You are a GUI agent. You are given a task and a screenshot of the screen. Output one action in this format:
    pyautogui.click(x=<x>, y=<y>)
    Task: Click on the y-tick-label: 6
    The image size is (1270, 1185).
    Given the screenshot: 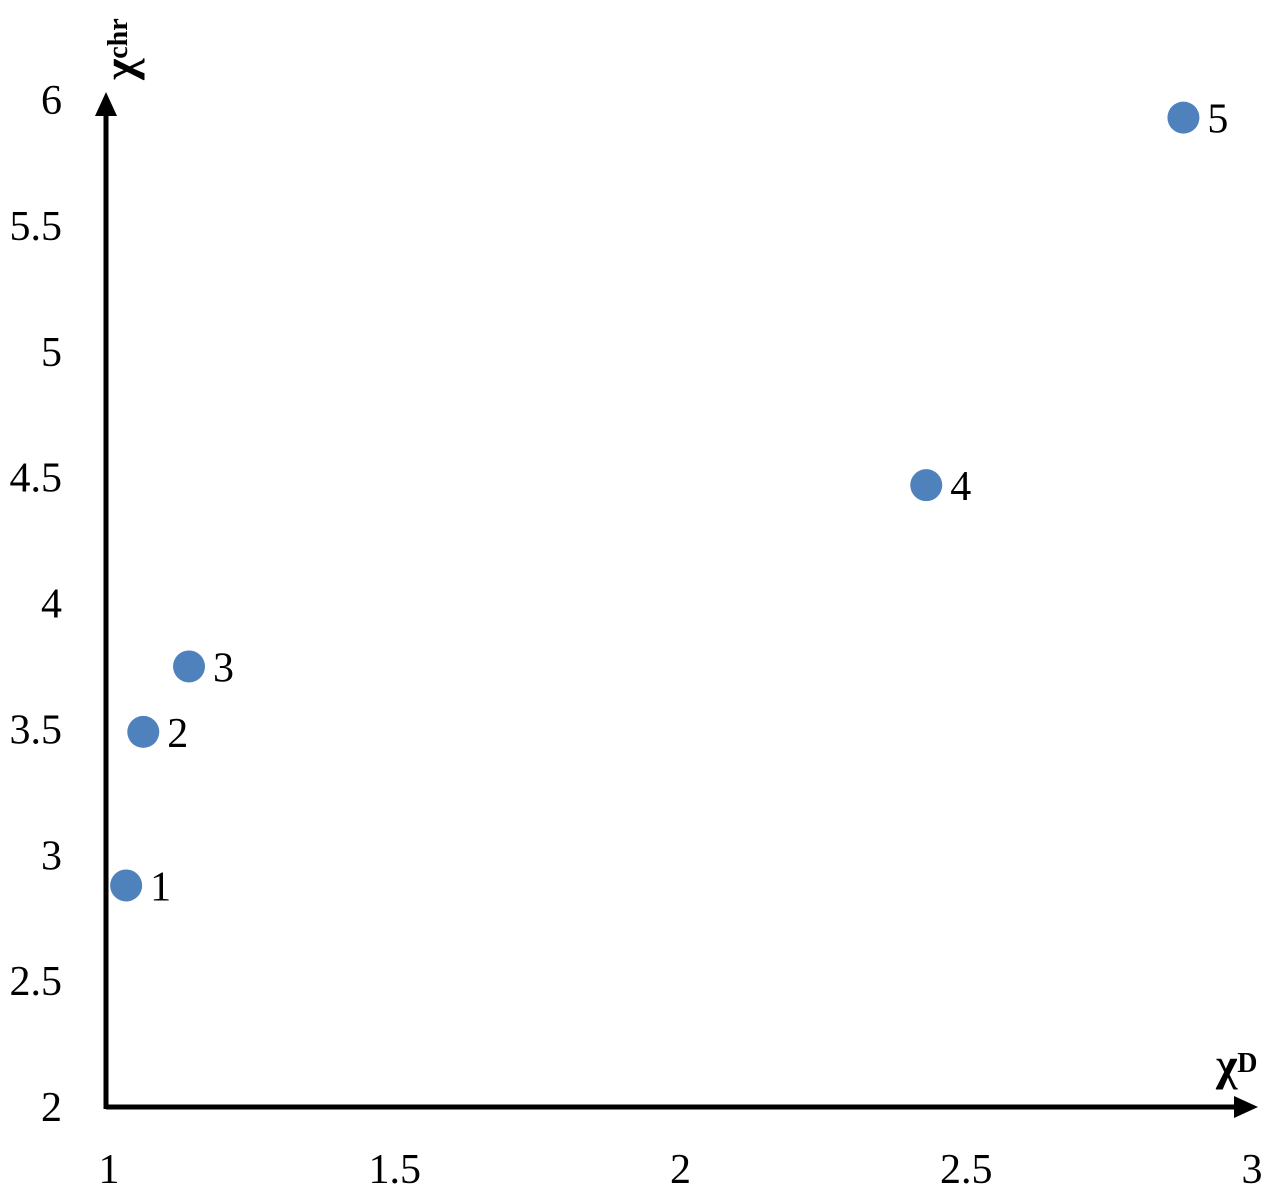 What is the action you would take?
    pyautogui.click(x=51, y=101)
    